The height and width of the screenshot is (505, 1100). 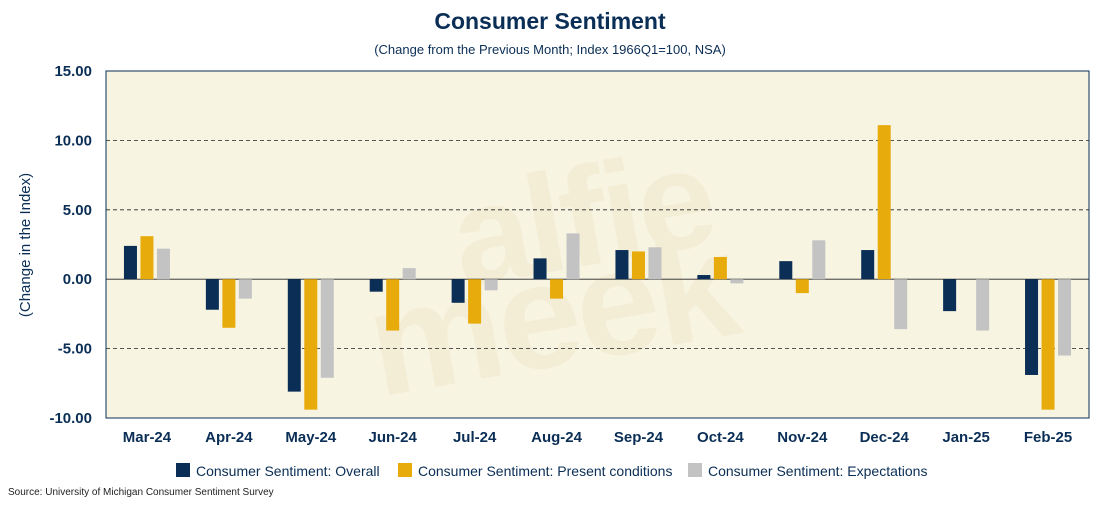 I want to click on x-tick-label: Jan-25, so click(x=966, y=437).